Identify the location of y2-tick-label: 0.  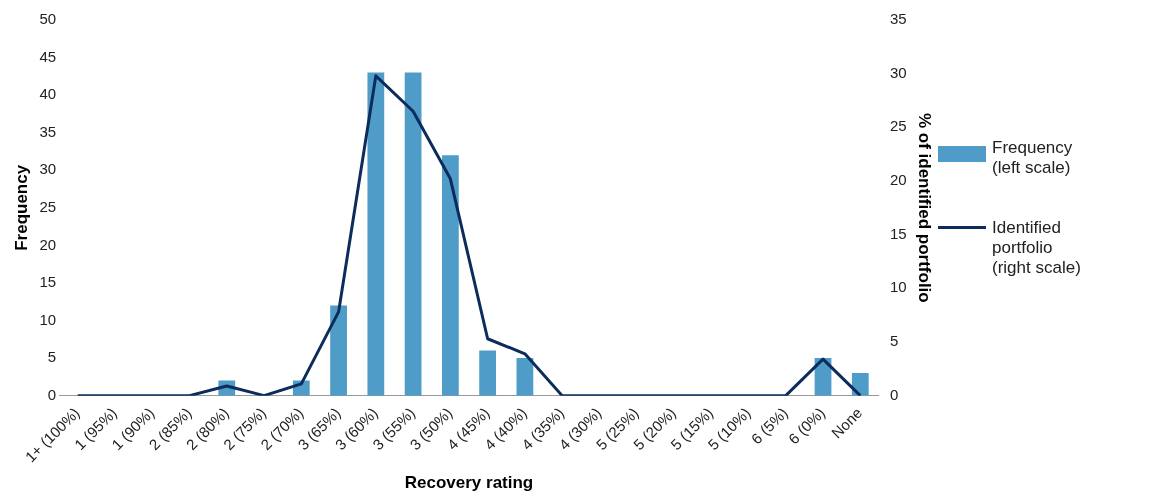
(894, 394).